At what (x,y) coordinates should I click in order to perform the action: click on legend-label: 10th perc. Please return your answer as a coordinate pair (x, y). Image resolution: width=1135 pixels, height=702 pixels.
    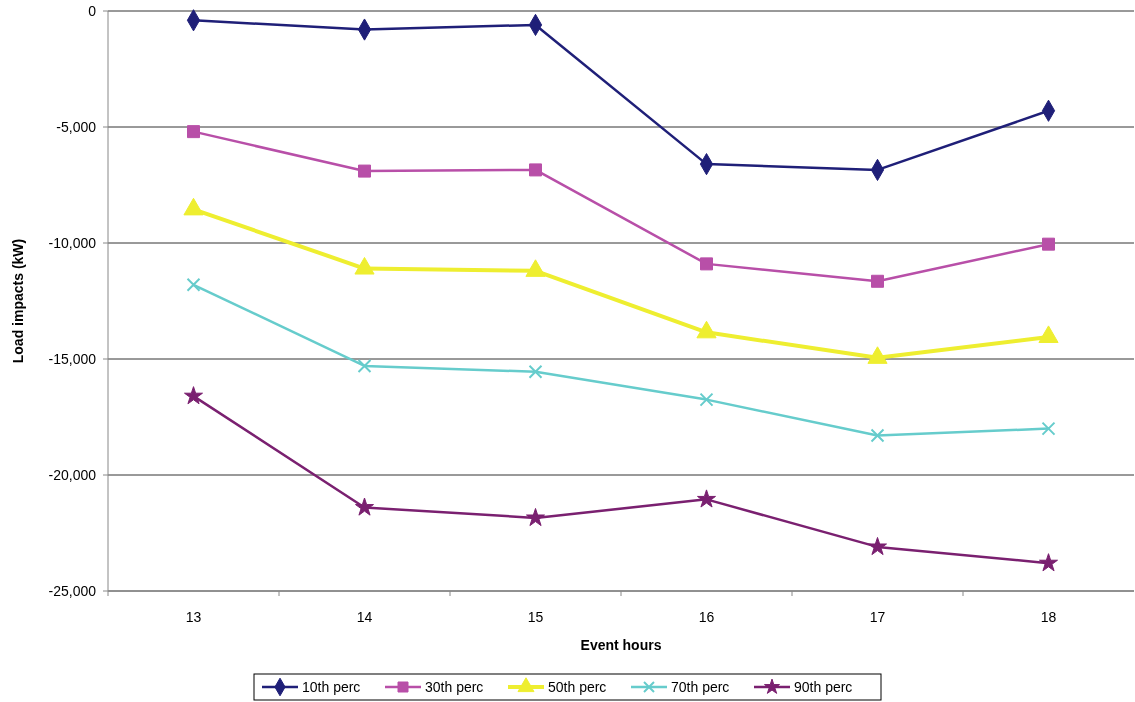
    Looking at the image, I should click on (331, 686).